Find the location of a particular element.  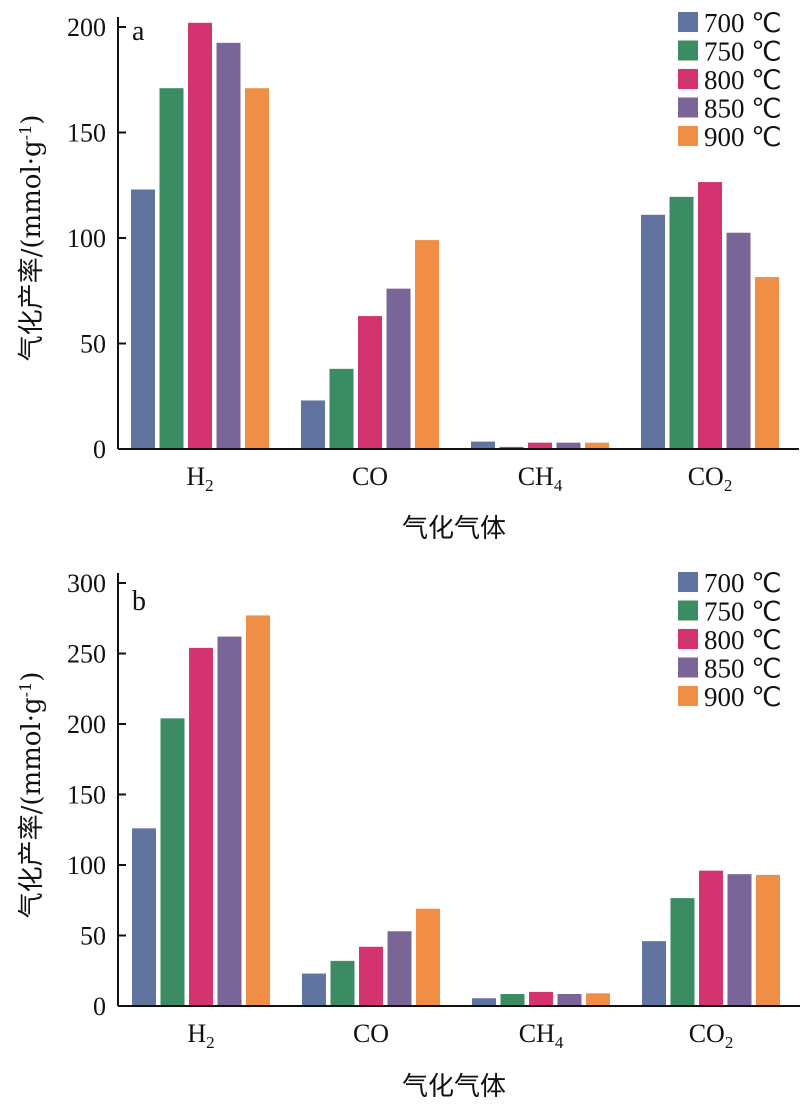

y-tick-label: 250 is located at coordinates (86, 654).